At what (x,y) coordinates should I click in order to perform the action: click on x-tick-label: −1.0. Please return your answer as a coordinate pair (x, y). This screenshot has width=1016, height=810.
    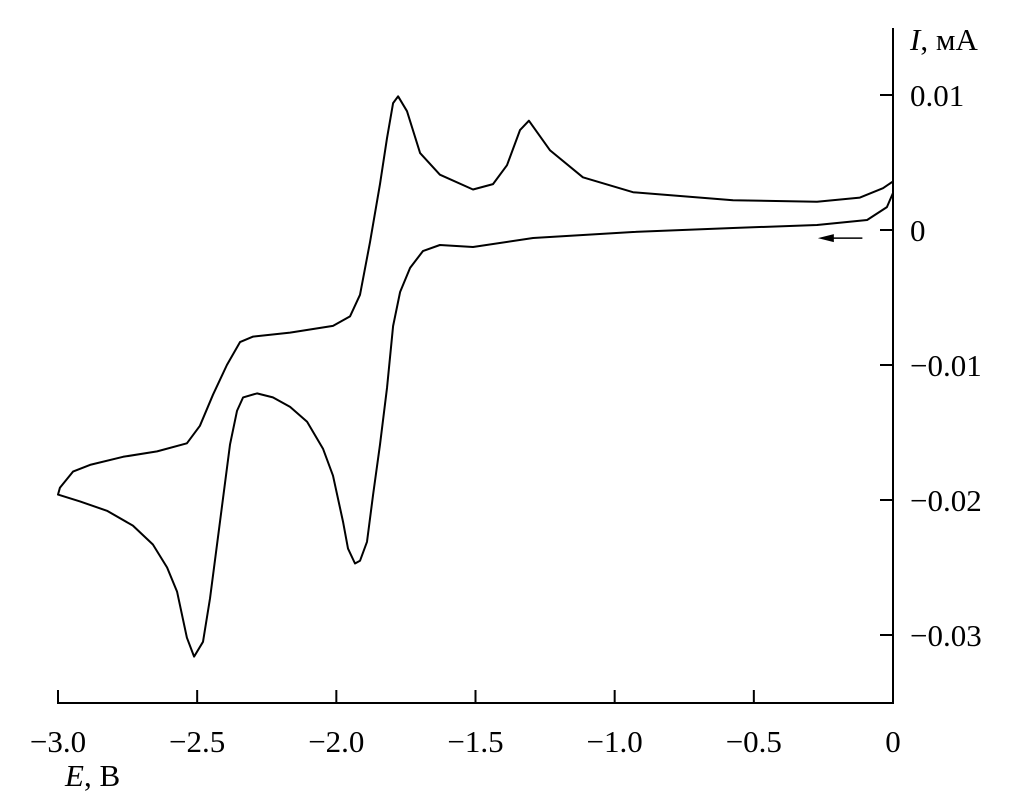
    Looking at the image, I should click on (615, 741).